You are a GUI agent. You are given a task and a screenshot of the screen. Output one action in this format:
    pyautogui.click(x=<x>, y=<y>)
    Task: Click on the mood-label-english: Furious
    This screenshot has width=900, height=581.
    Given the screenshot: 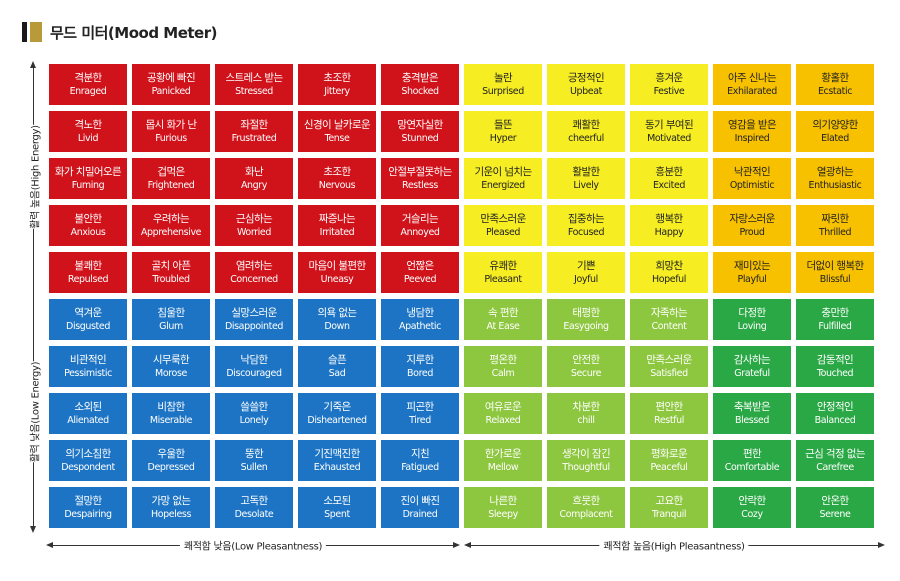 What is the action you would take?
    pyautogui.click(x=171, y=138)
    